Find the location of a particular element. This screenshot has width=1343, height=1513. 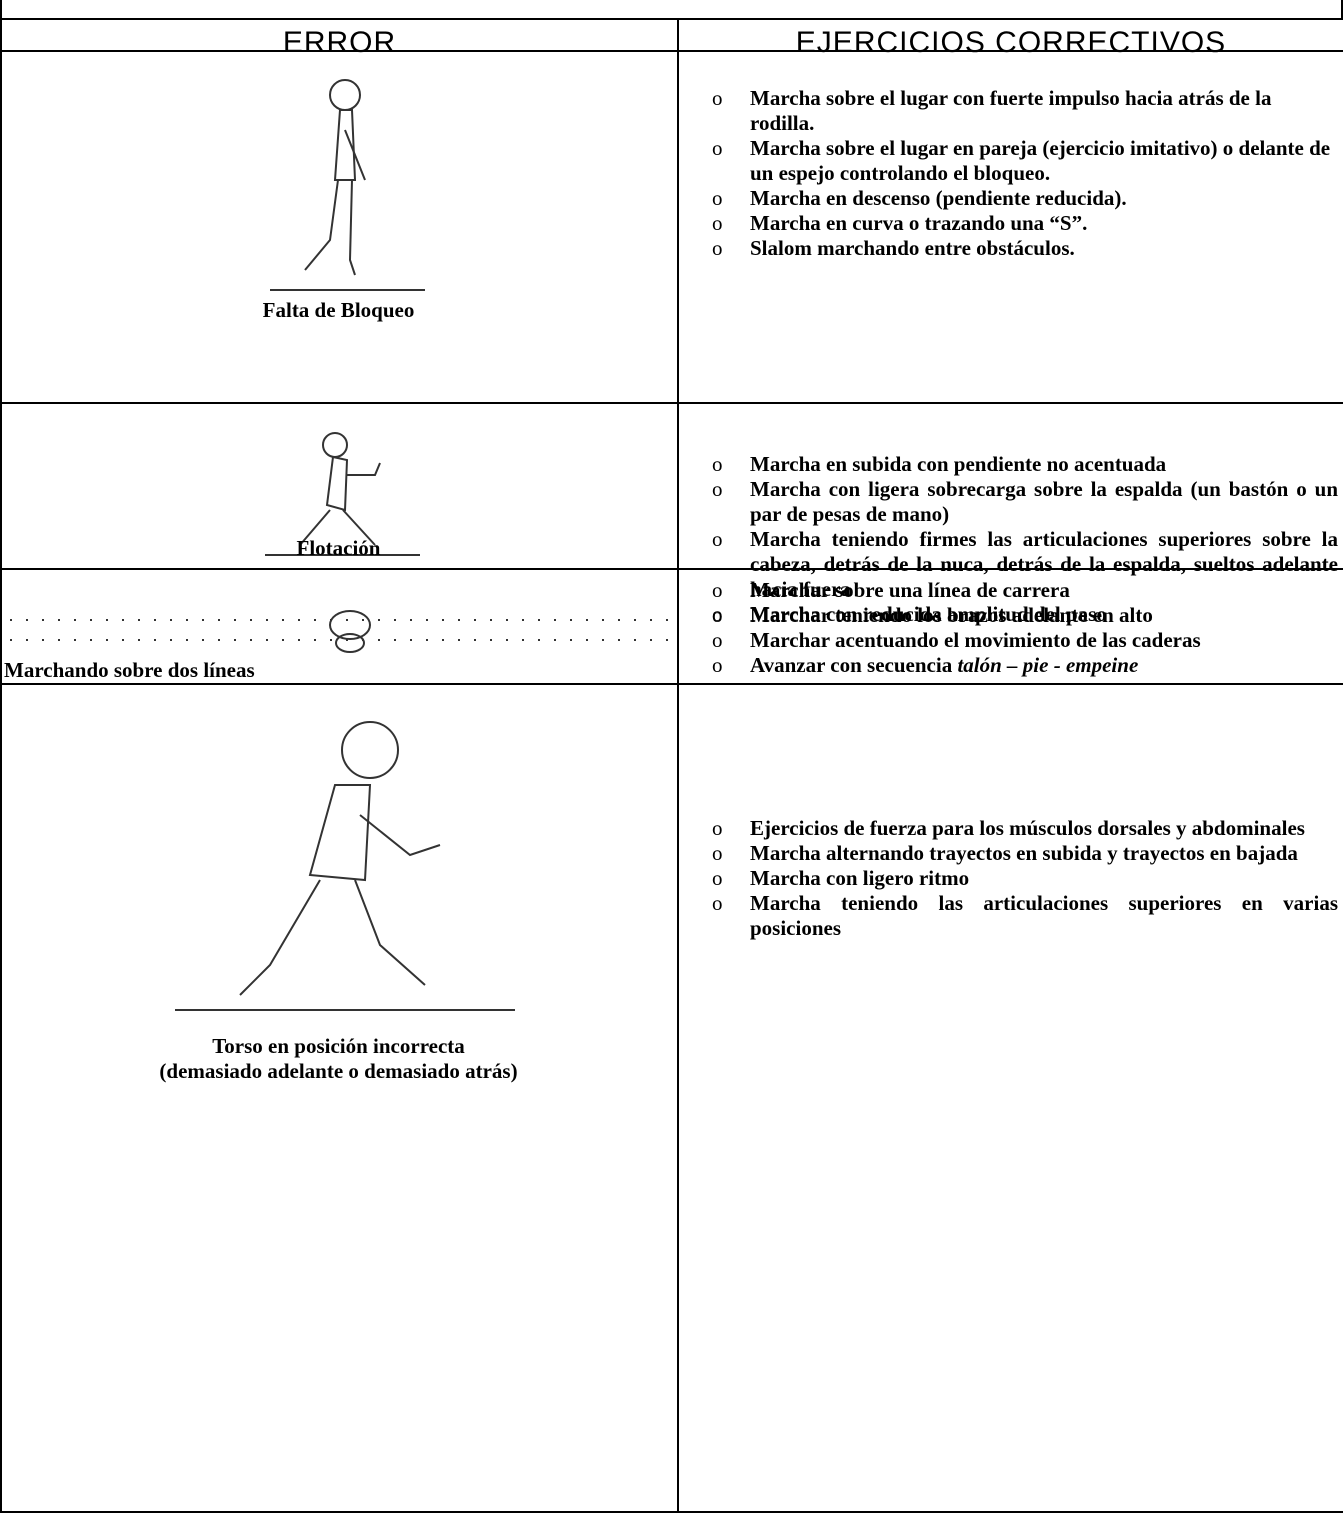

error-text: Marchando sobre dos líneas is located at coordinates (129, 670).